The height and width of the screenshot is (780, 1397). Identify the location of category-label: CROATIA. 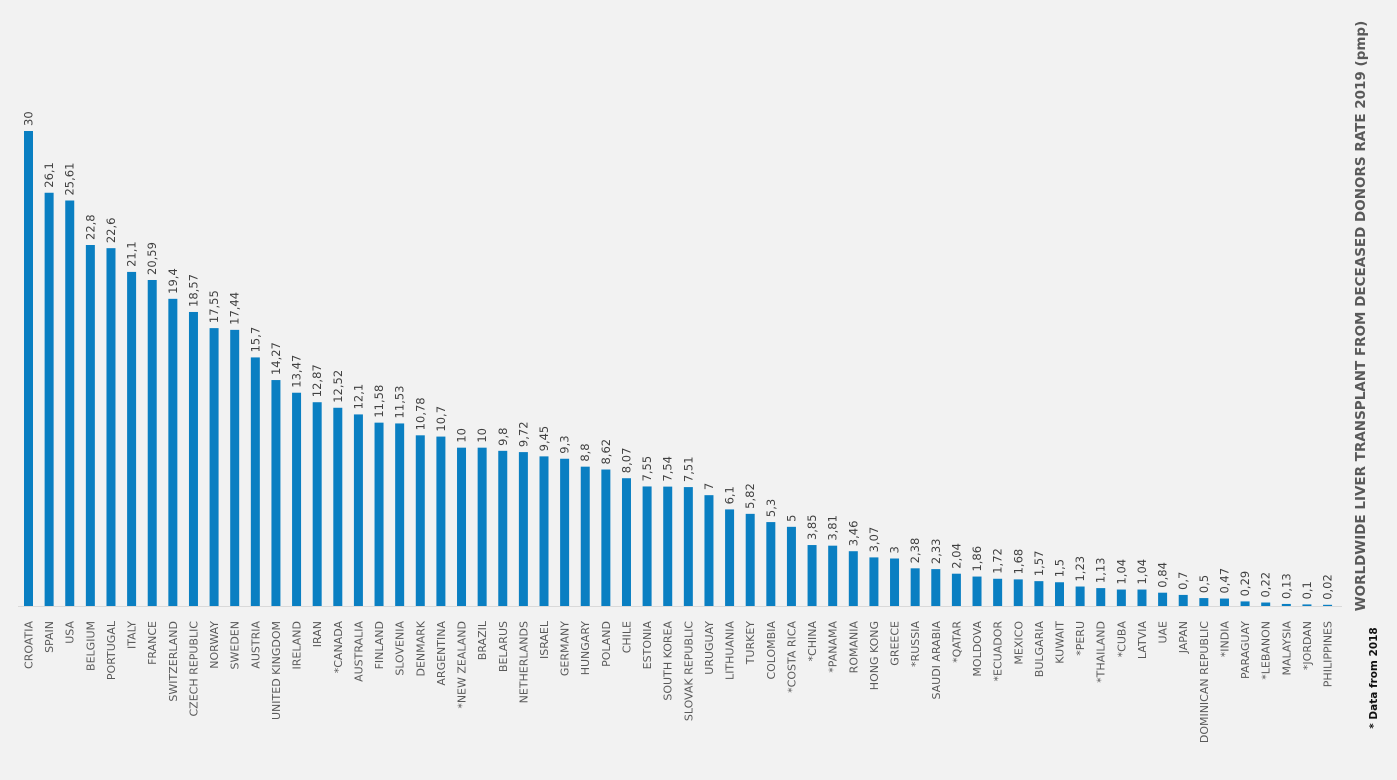
(29, 645).